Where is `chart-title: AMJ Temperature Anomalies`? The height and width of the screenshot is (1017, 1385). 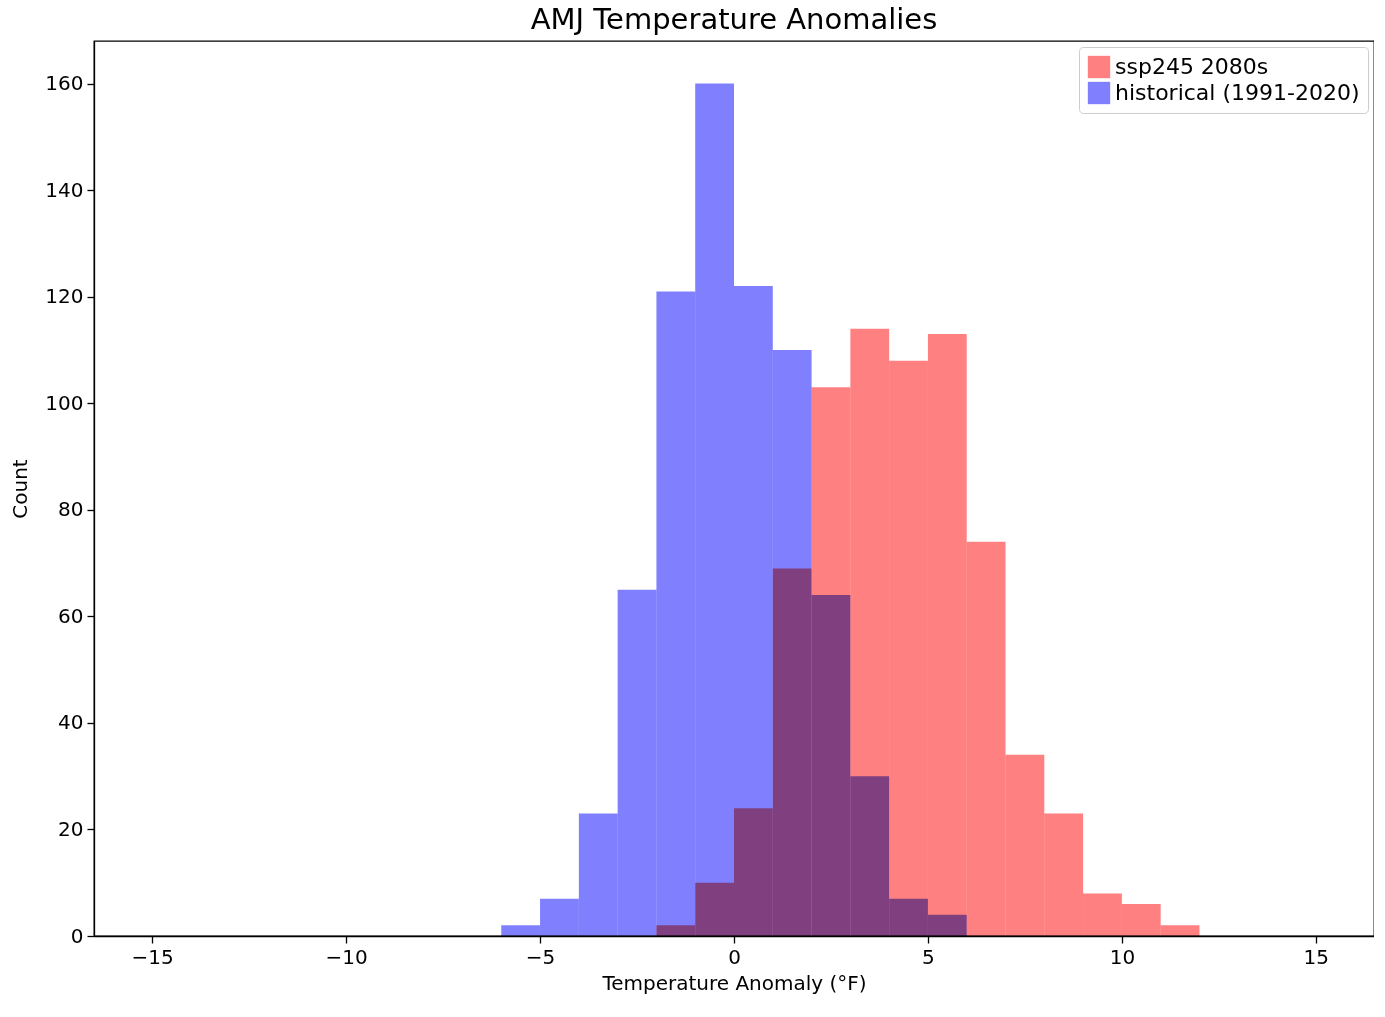 chart-title: AMJ Temperature Anomalies is located at coordinates (734, 19).